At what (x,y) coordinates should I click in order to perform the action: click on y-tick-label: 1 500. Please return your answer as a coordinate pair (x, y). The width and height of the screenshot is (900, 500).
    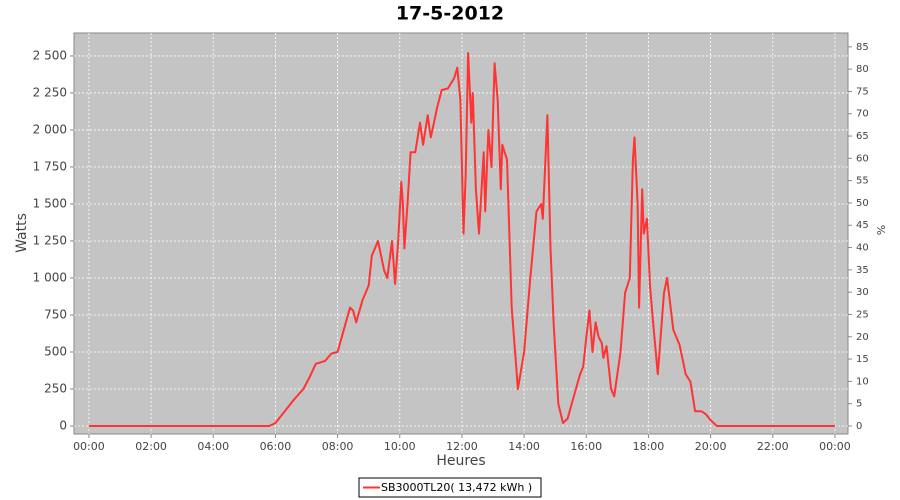
    Looking at the image, I should click on (50, 203).